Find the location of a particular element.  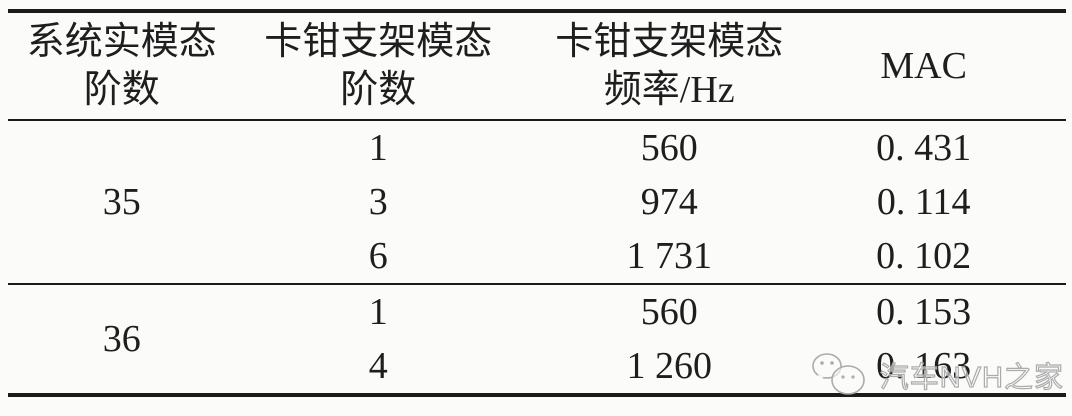

cell-system-mode-order: 35 is located at coordinates (121, 202).